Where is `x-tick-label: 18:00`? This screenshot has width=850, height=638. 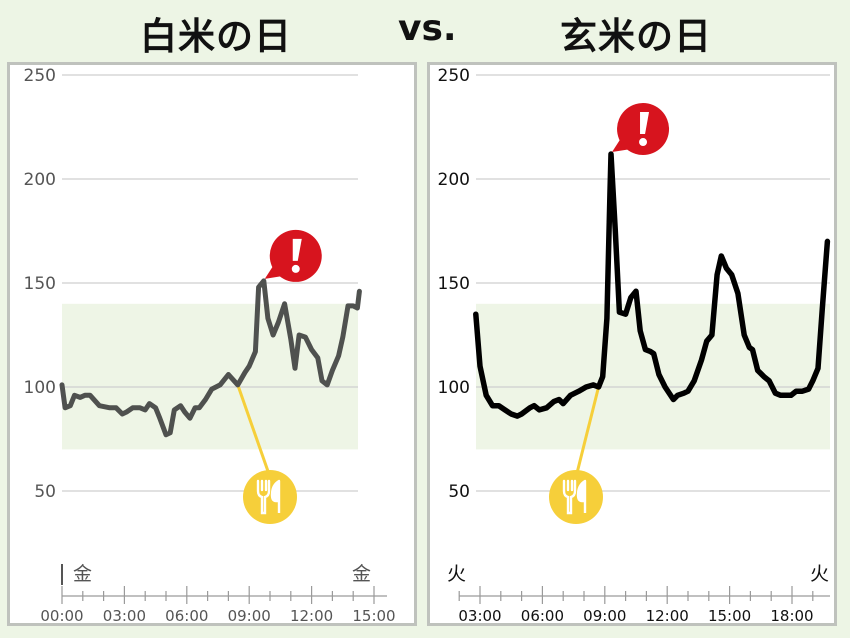 x-tick-label: 18:00 is located at coordinates (791, 616).